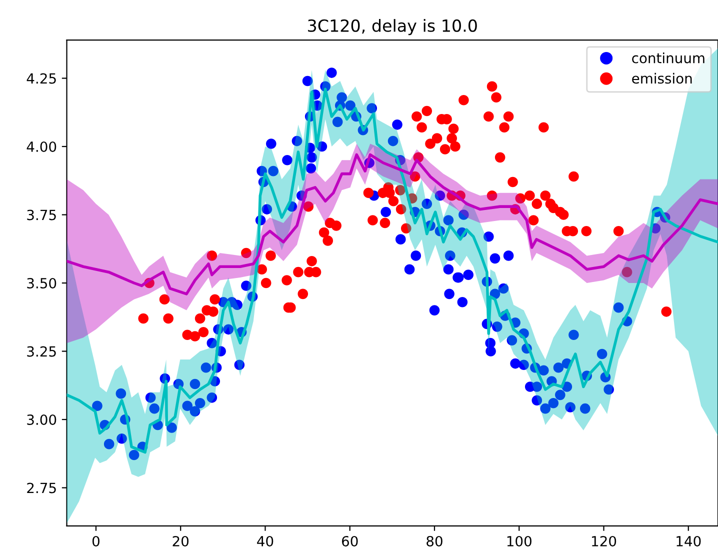 Image resolution: width=718 pixels, height=556 pixels. Describe the element at coordinates (265, 541) in the screenshot. I see `x-tick-label: 40` at that location.